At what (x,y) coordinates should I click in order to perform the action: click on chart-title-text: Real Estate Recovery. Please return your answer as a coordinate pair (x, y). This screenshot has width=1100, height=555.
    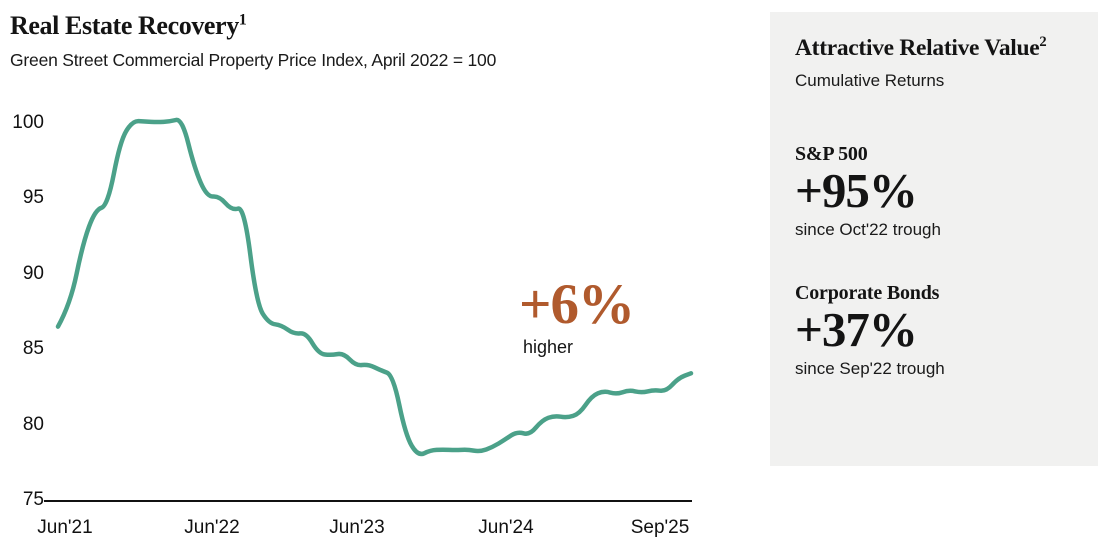
    Looking at the image, I should click on (124, 25).